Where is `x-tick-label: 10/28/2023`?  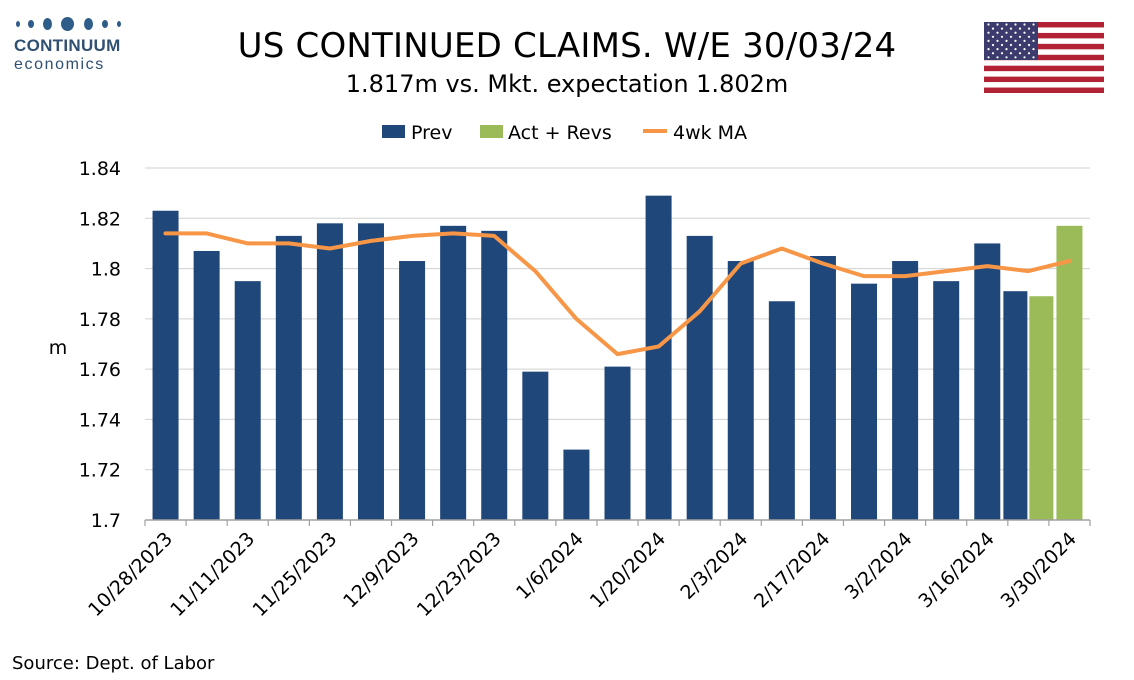 x-tick-label: 10/28/2023 is located at coordinates (130, 574).